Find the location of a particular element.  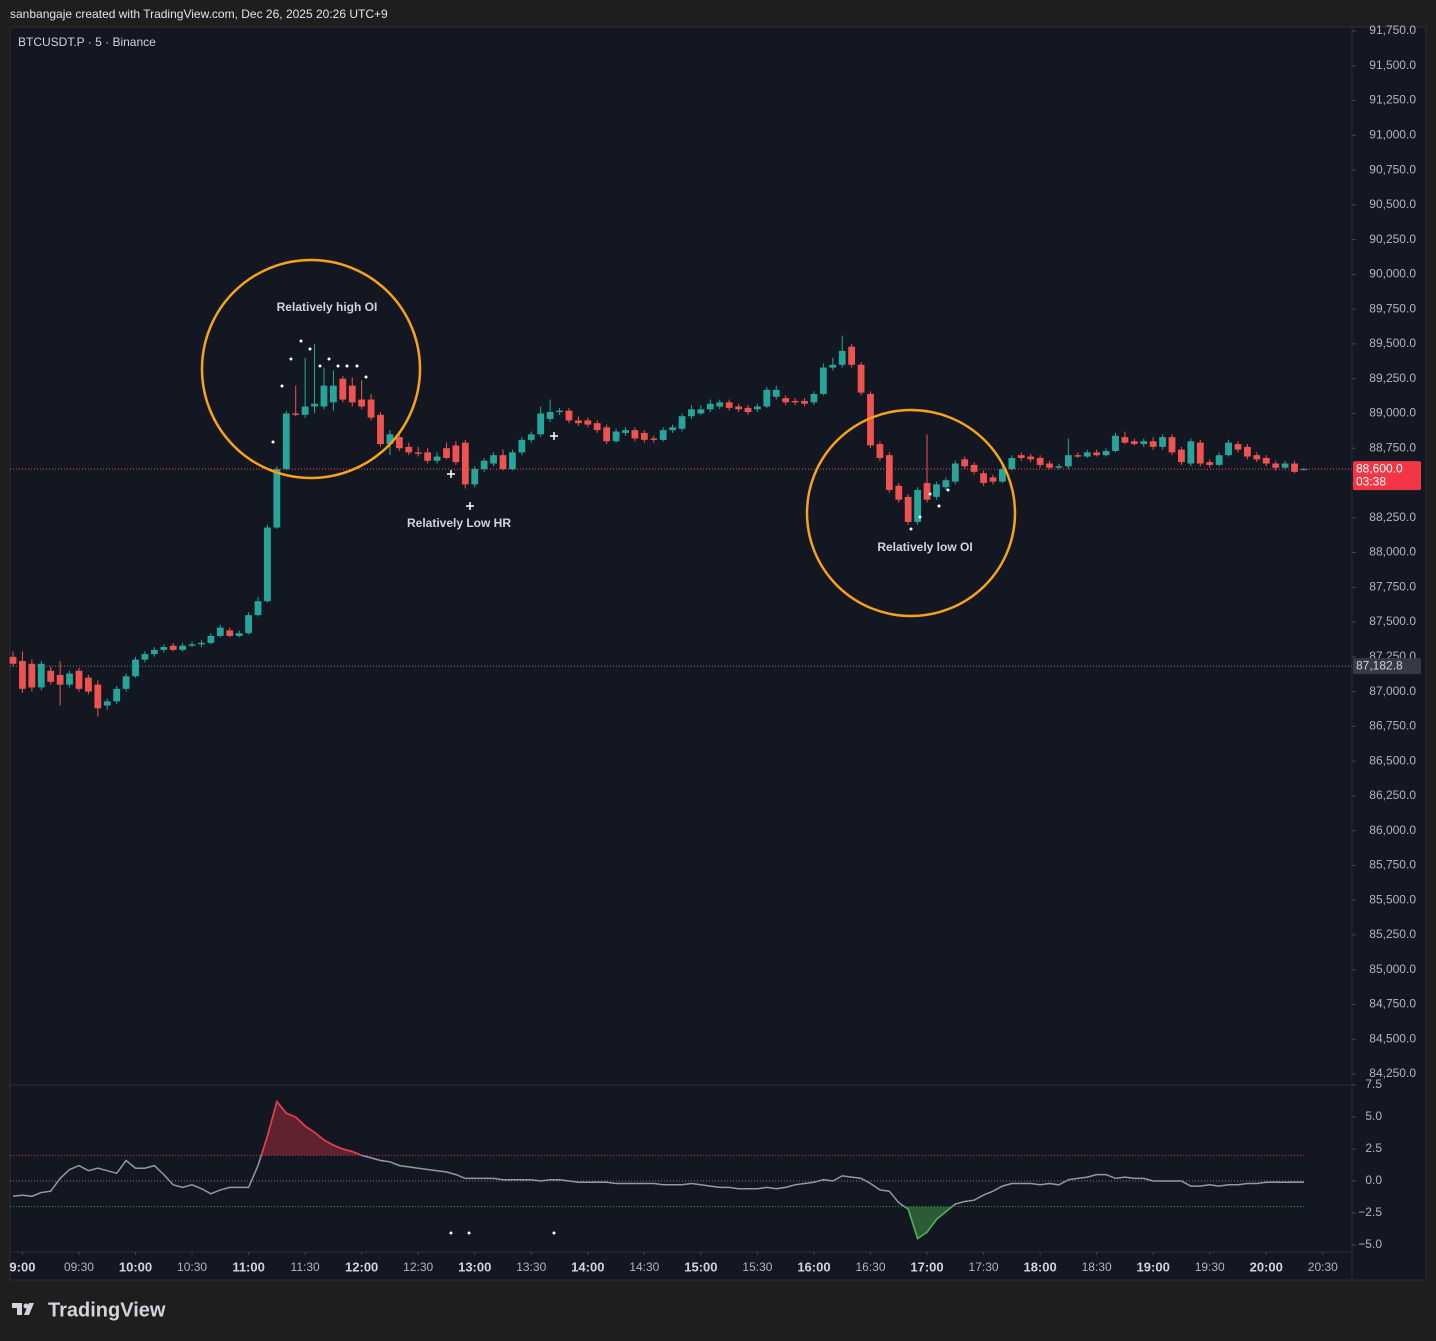

y-tick-label: 85,000.0 is located at coordinates (1392, 969).